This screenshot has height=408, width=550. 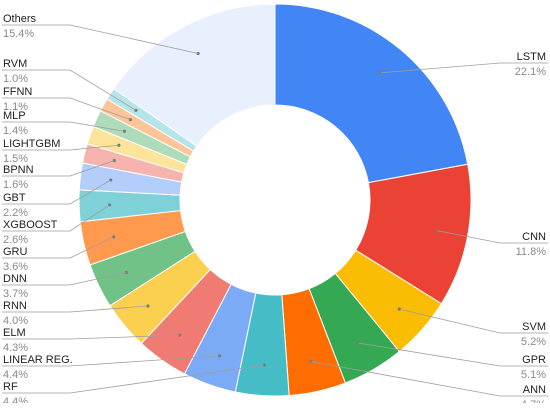 What do you see at coordinates (58, 247) in the screenshot?
I see `leader-line-gru` at bounding box center [58, 247].